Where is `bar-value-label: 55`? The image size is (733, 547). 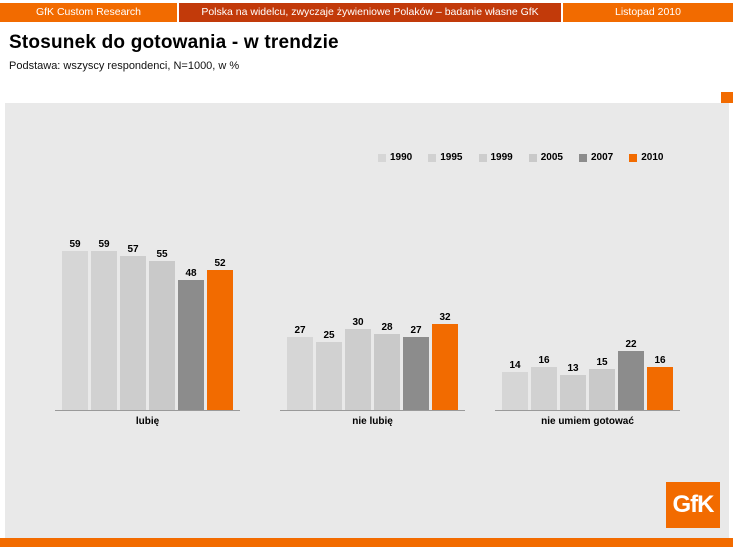 bar-value-label: 55 is located at coordinates (162, 254).